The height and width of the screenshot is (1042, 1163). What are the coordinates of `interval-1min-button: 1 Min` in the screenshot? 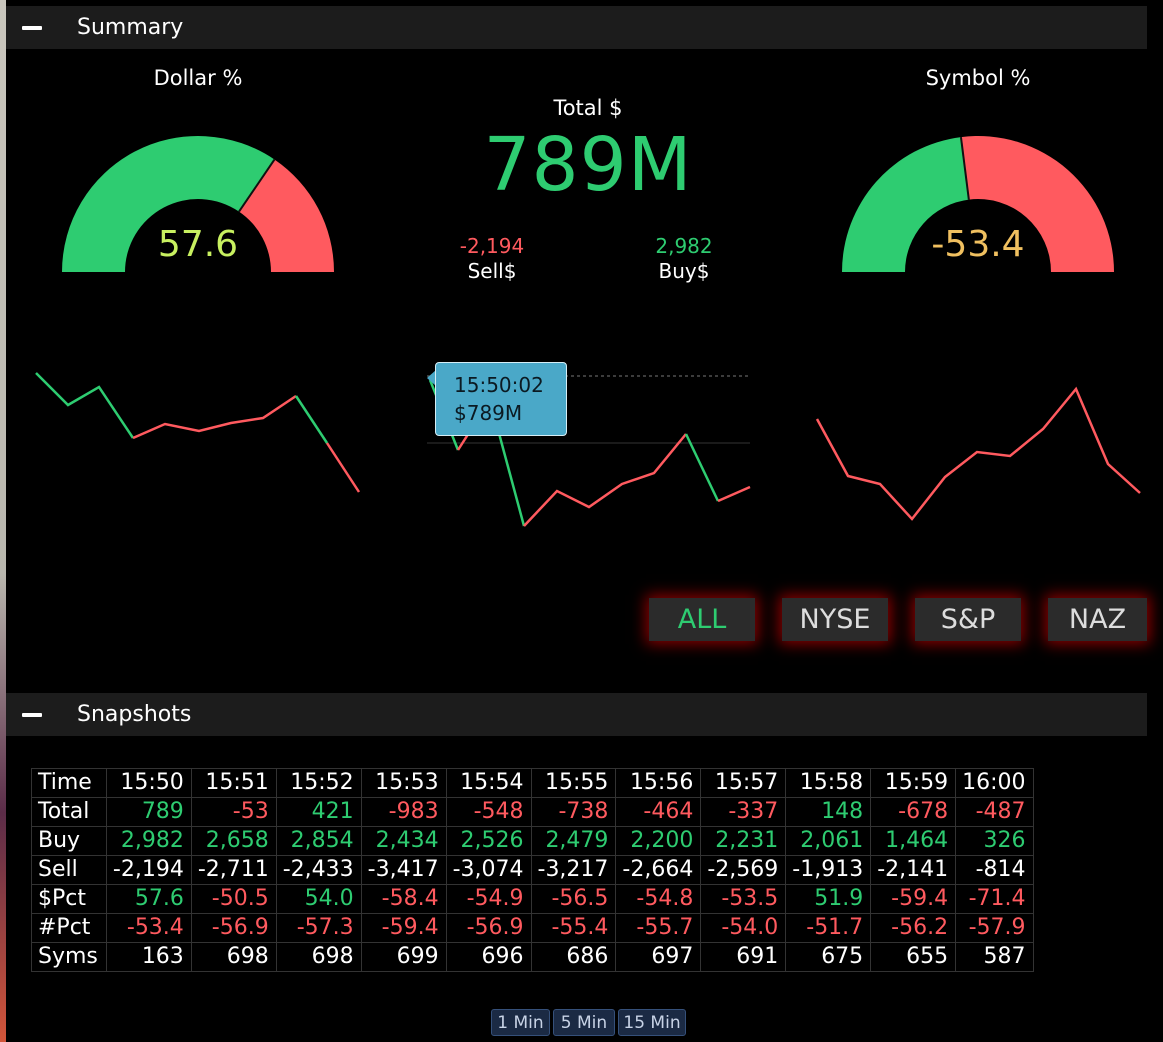 It's located at (520, 1022).